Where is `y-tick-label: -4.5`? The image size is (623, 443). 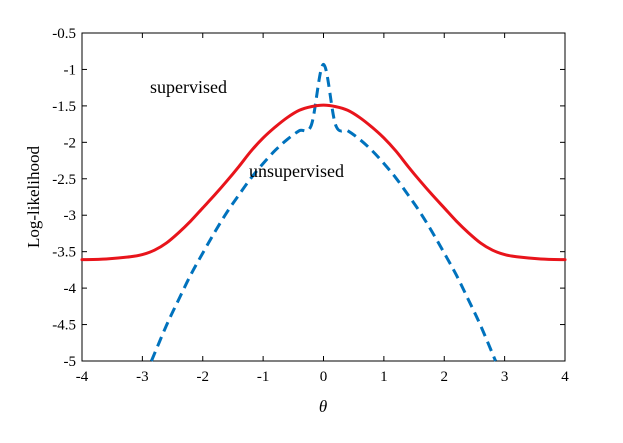
y-tick-label: -4.5 is located at coordinates (64, 326).